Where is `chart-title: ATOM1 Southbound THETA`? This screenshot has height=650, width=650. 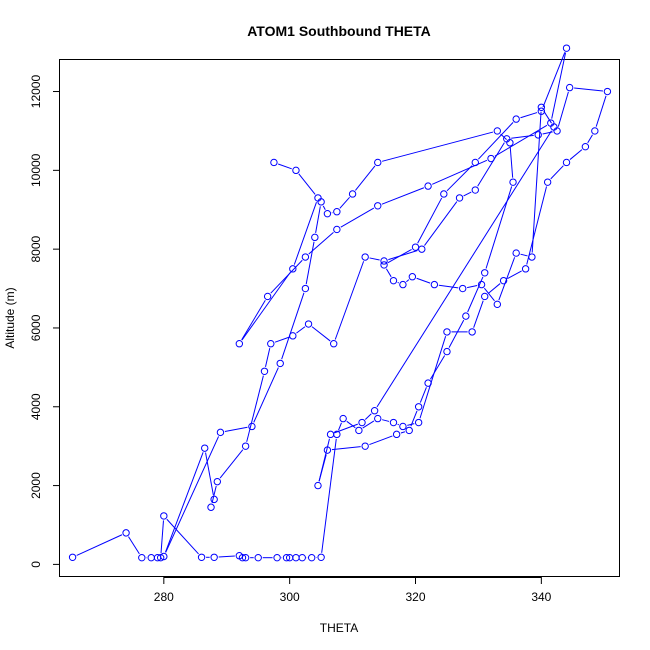 chart-title: ATOM1 Southbound THETA is located at coordinates (339, 31).